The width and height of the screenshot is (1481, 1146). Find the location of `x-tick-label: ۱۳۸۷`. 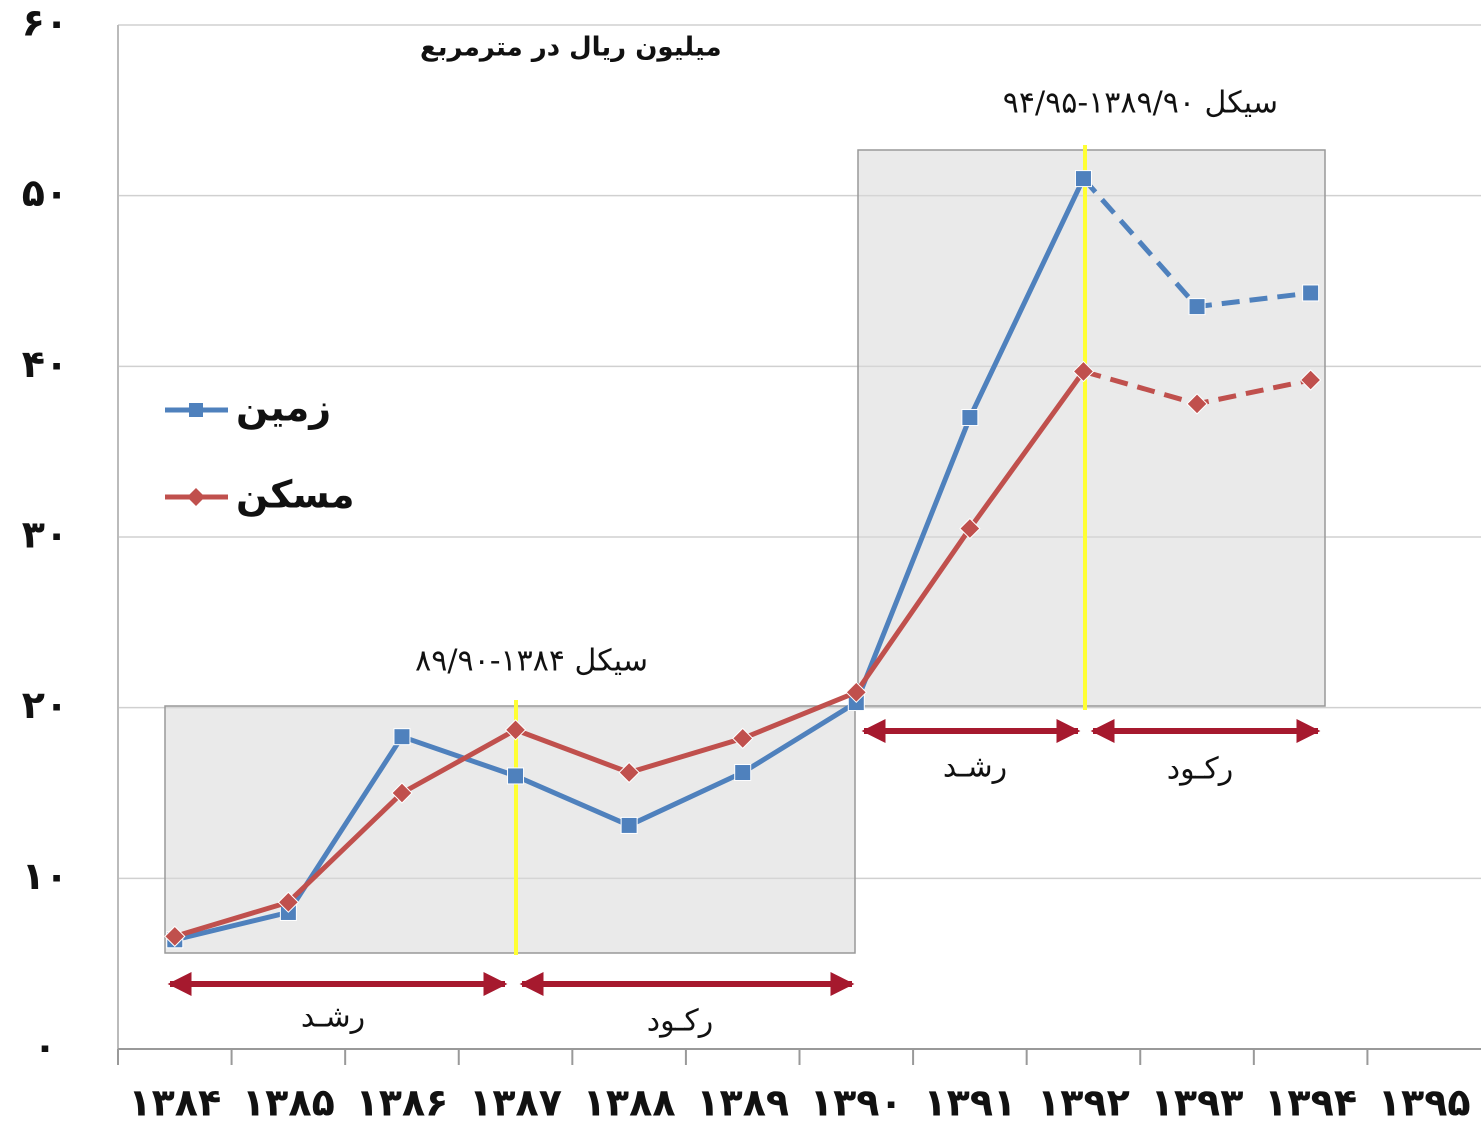

x-tick-label: ۱۳۸۷ is located at coordinates (515, 1103).